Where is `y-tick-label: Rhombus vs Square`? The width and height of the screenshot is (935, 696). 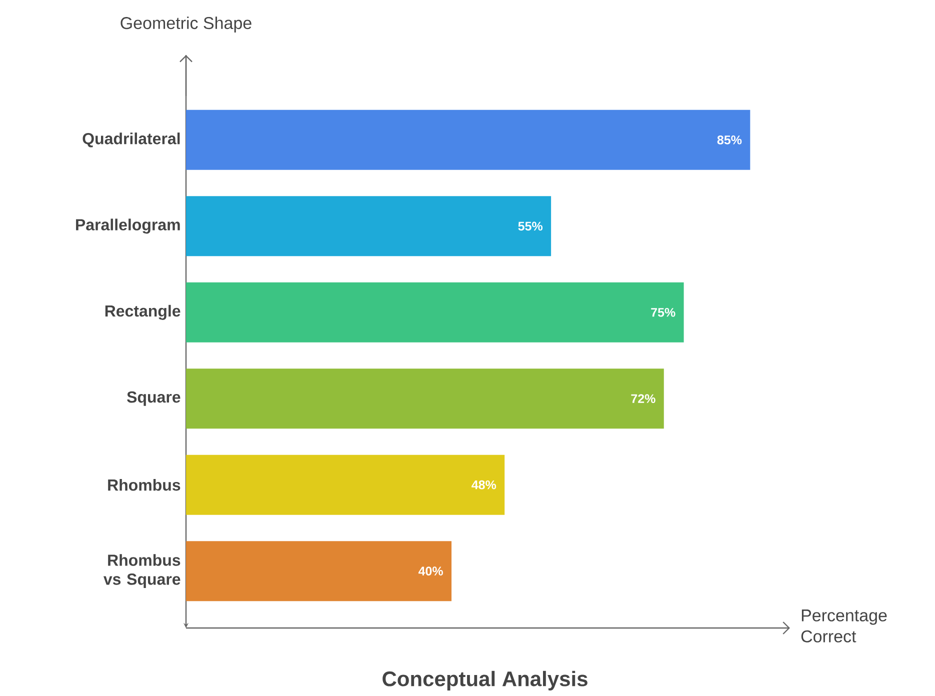
y-tick-label: Rhombus vs Square is located at coordinates (141, 571).